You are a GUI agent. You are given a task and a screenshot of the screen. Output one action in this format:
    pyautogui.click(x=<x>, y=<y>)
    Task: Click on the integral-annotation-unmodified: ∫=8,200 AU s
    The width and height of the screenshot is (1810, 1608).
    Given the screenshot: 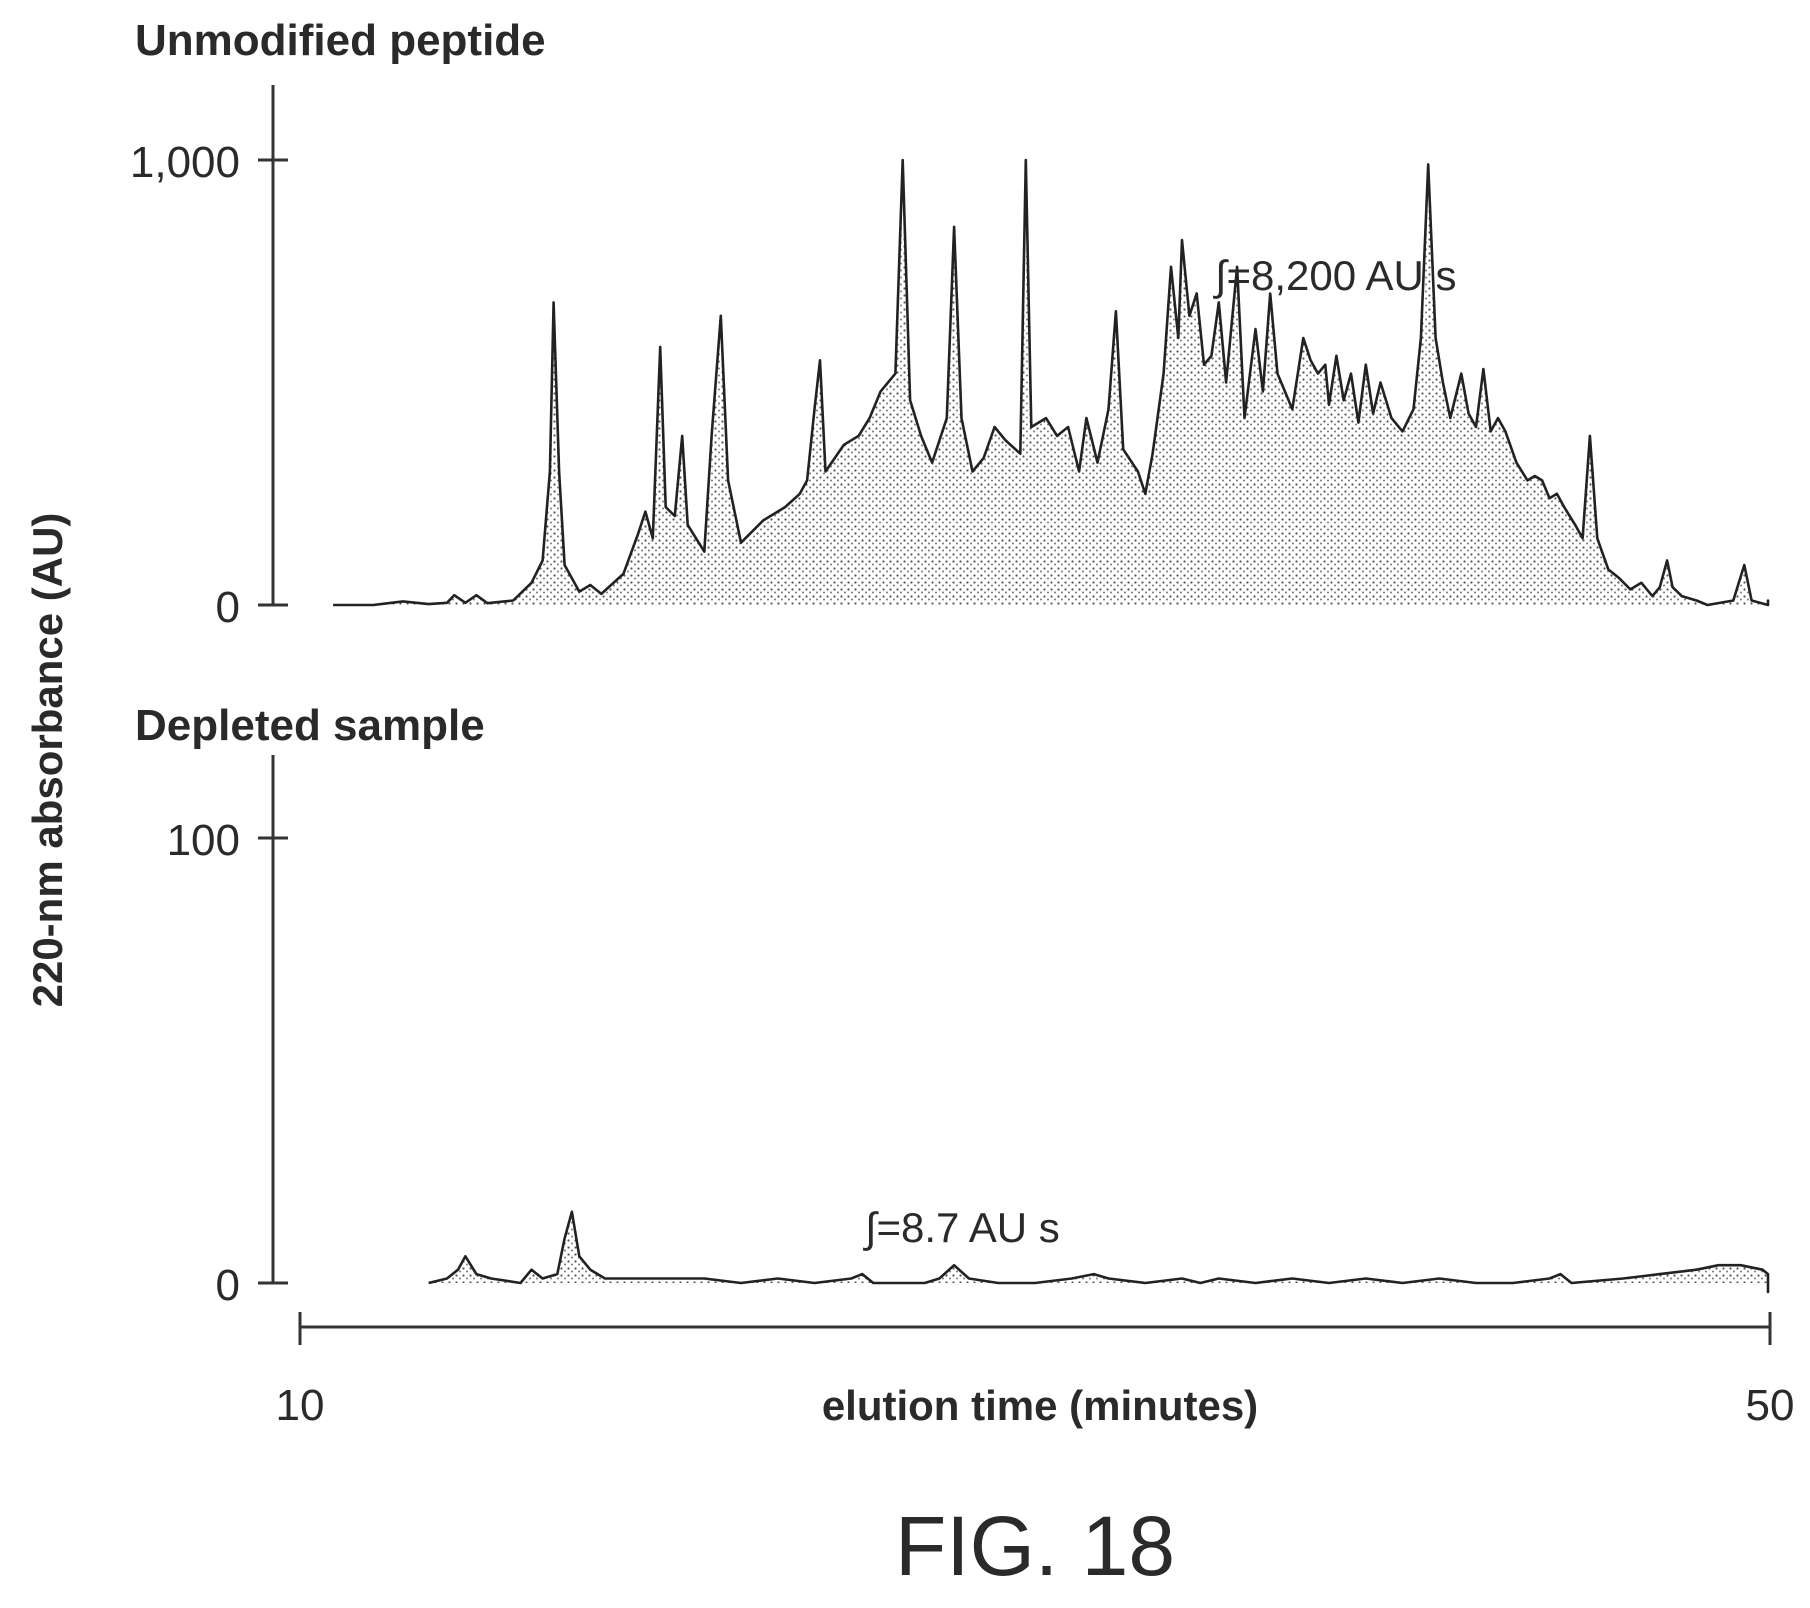 What is the action you would take?
    pyautogui.click(x=1335, y=275)
    